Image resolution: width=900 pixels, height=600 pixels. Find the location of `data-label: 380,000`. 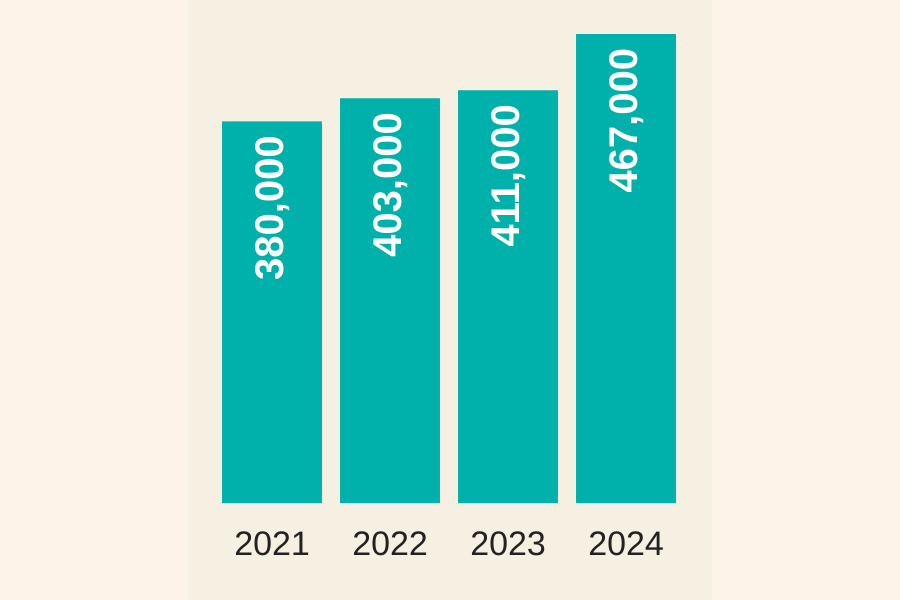

data-label: 380,000 is located at coordinates (270, 207).